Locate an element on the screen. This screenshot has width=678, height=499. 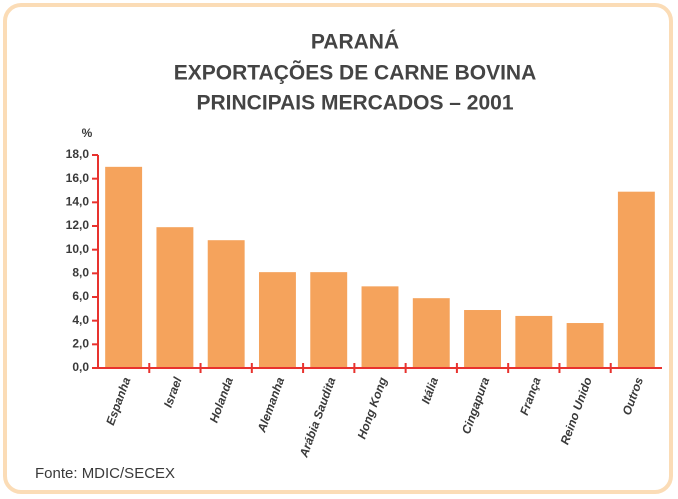
y-tick-label: 14,0 is located at coordinates (78, 202).